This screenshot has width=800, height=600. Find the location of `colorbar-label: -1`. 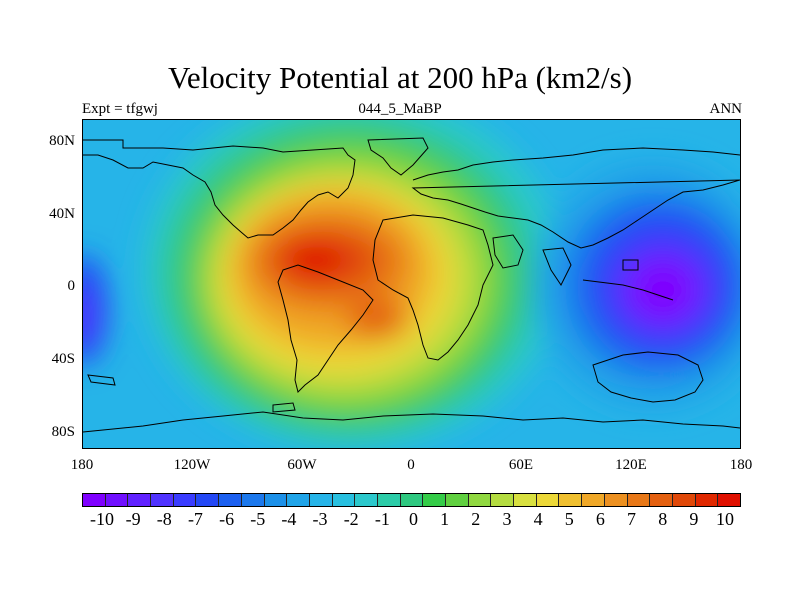

colorbar-label: -1 is located at coordinates (382, 519).